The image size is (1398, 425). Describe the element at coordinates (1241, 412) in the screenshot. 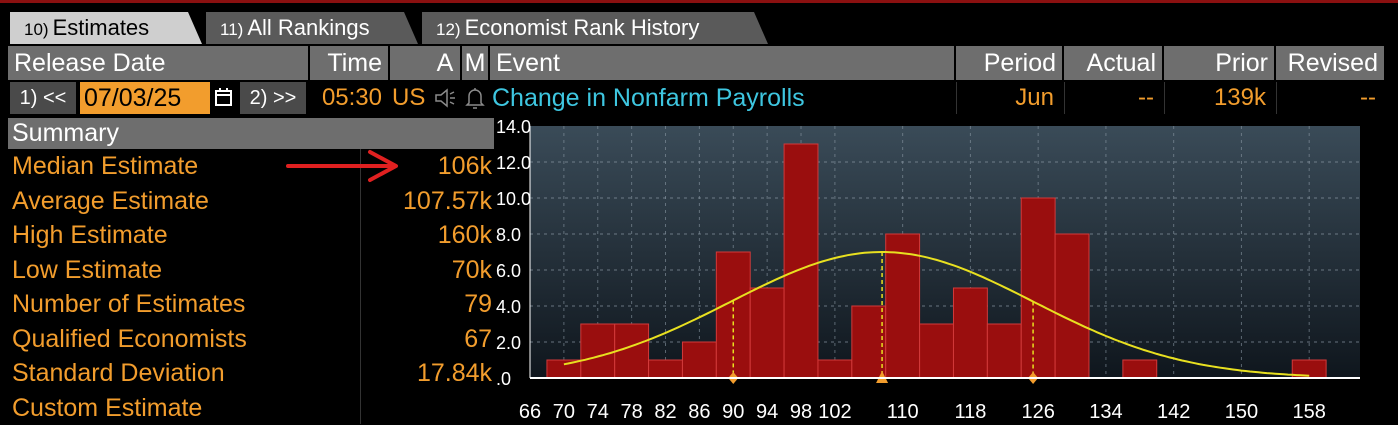

I see `x-tick-label: 150` at that location.